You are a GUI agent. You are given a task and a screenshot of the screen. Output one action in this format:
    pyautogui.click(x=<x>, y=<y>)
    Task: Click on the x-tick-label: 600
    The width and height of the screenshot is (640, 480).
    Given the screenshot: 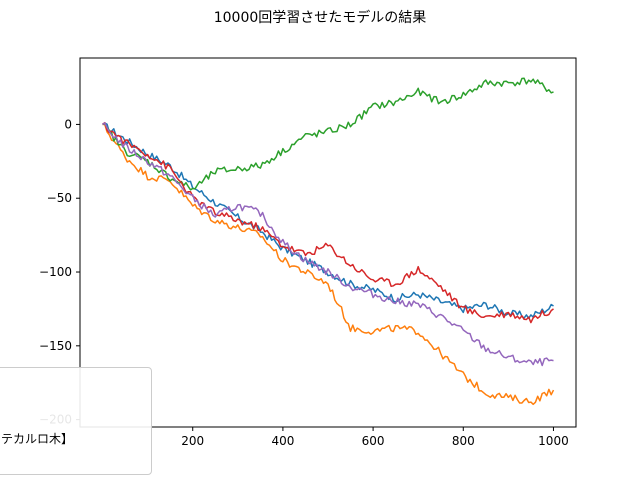 What is the action you would take?
    pyautogui.click(x=373, y=441)
    